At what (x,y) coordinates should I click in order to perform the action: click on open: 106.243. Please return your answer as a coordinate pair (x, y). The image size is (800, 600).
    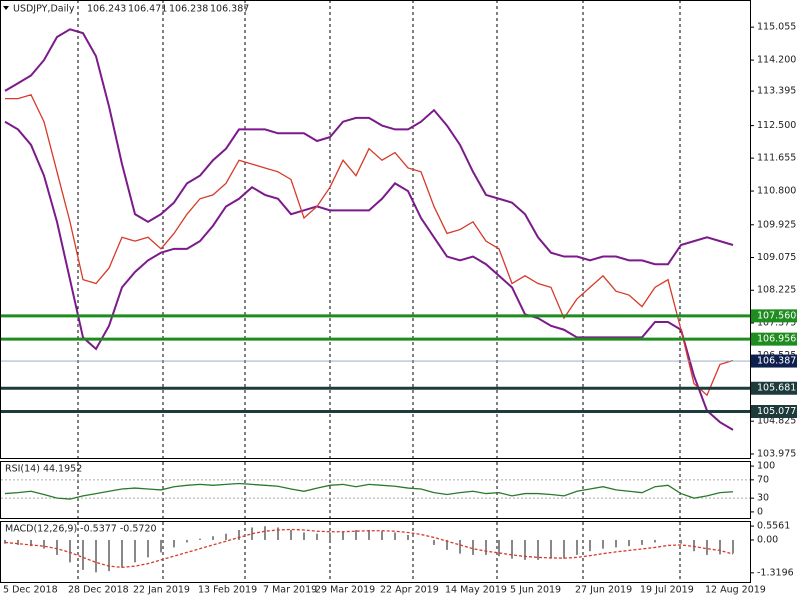
    Looking at the image, I should click on (106, 9).